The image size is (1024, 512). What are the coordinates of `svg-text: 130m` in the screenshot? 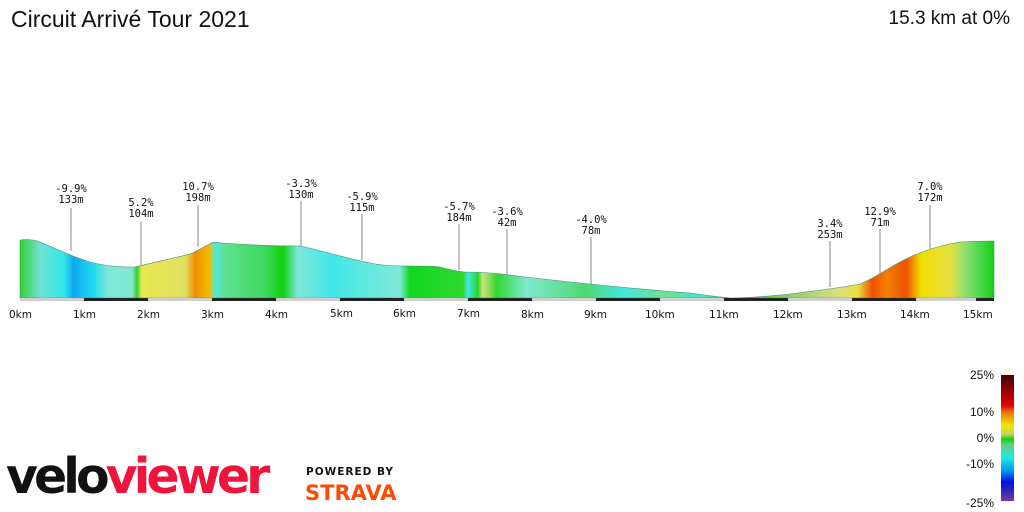 It's located at (300, 195).